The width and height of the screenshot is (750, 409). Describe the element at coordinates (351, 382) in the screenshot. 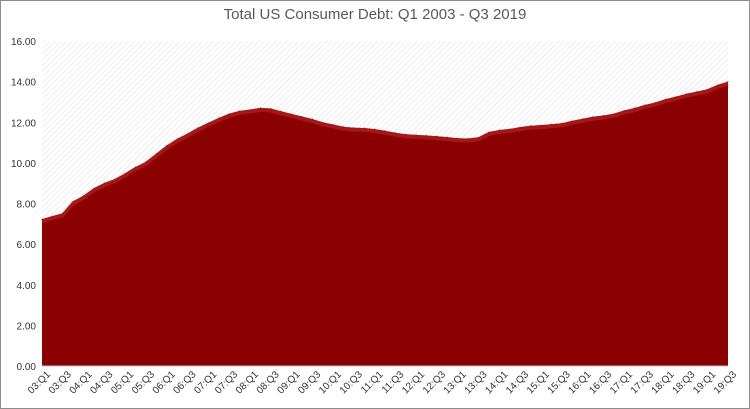

I see `x-tick-label: 10:Q3` at that location.